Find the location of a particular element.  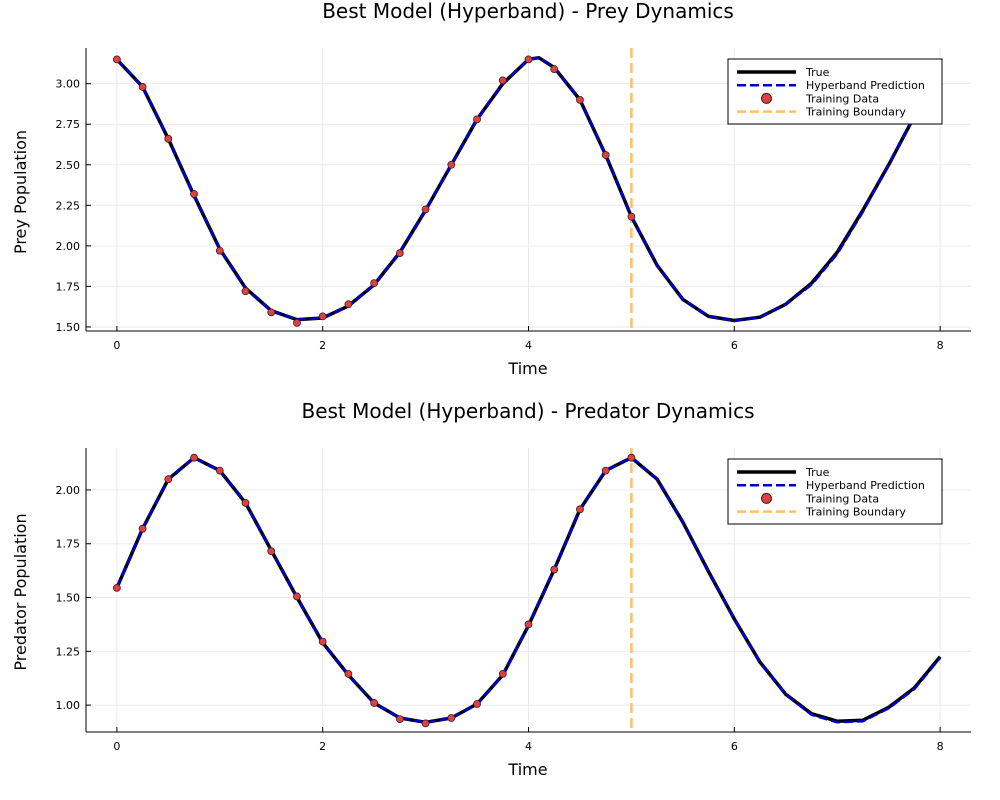

y-tick-label: 1.00 is located at coordinates (68, 705).